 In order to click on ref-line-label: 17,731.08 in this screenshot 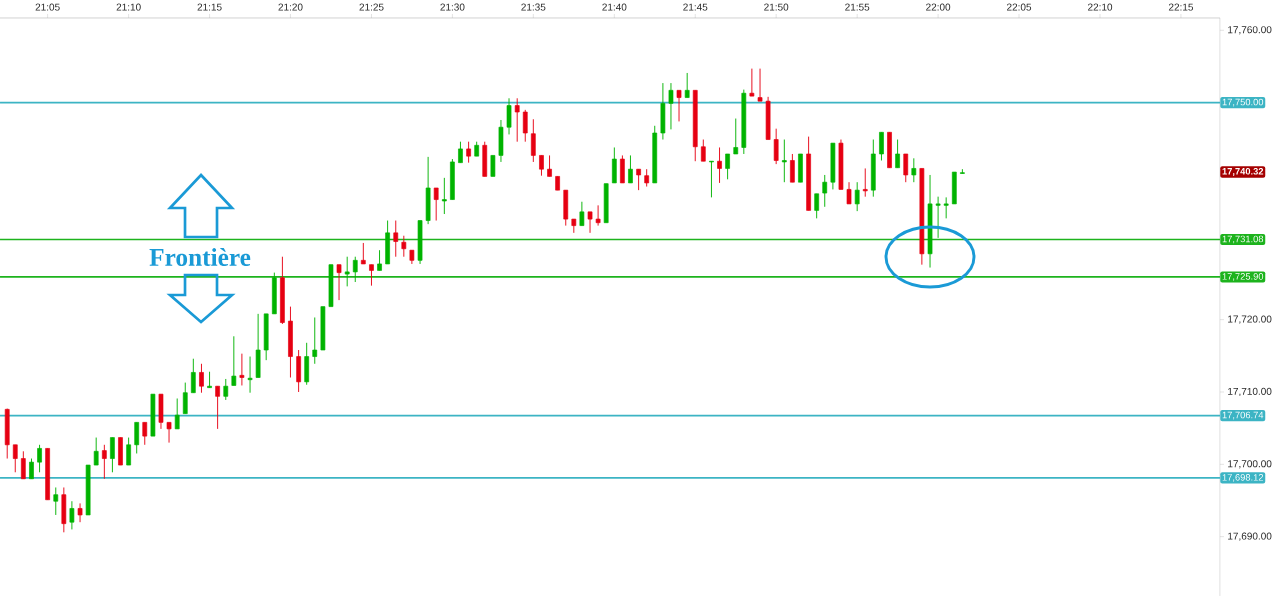, I will do `click(1243, 239)`.